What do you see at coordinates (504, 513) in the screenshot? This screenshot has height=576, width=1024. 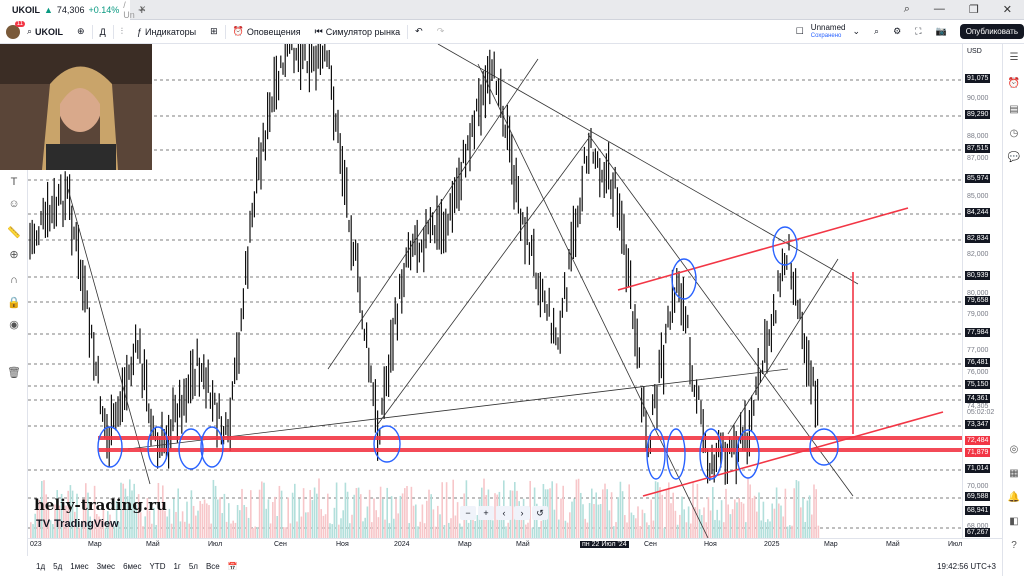 I see `zoom-control-button: ‹` at bounding box center [504, 513].